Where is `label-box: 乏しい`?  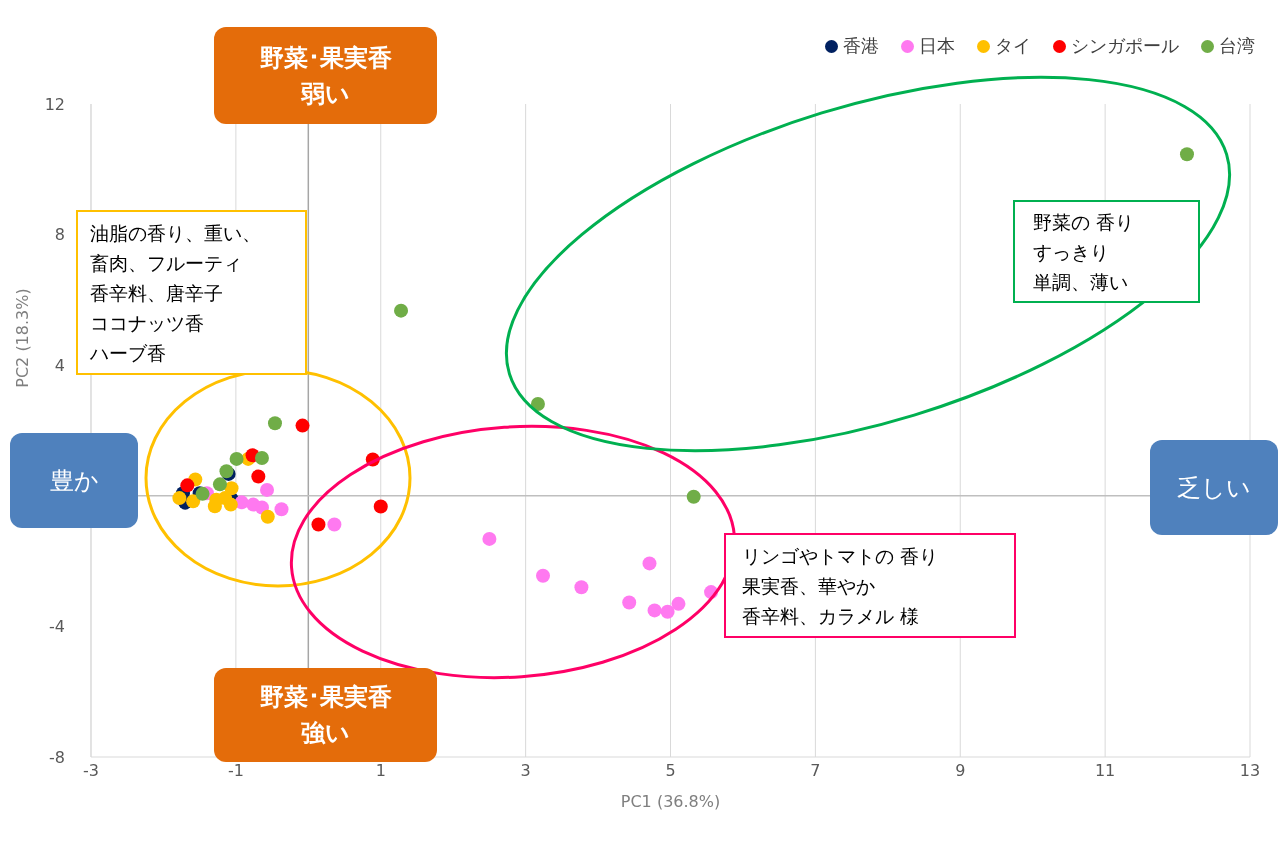 label-box: 乏しい is located at coordinates (1214, 487).